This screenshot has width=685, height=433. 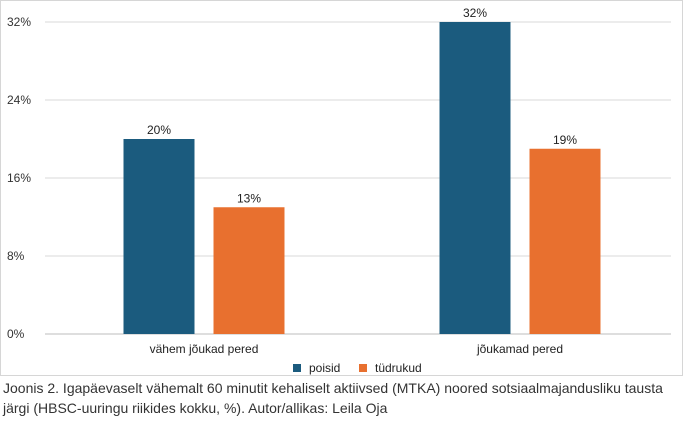 I want to click on y-tick-label: 24%, so click(x=19, y=100).